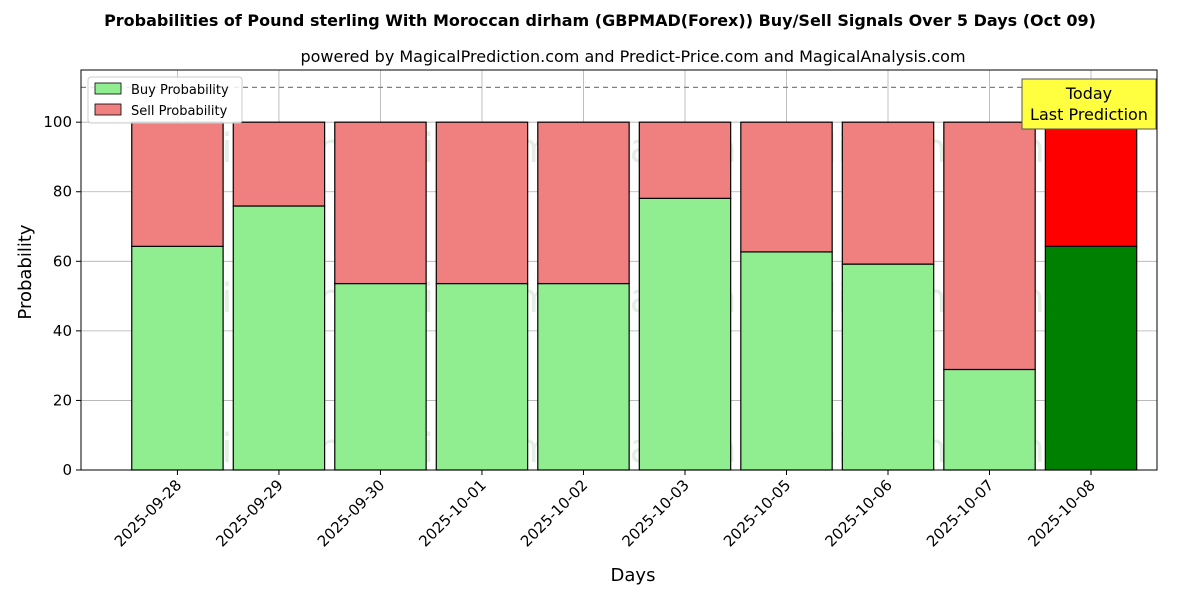 The height and width of the screenshot is (600, 1200). What do you see at coordinates (351, 513) in the screenshot?
I see `x-tick-label: 2025-09-30` at bounding box center [351, 513].